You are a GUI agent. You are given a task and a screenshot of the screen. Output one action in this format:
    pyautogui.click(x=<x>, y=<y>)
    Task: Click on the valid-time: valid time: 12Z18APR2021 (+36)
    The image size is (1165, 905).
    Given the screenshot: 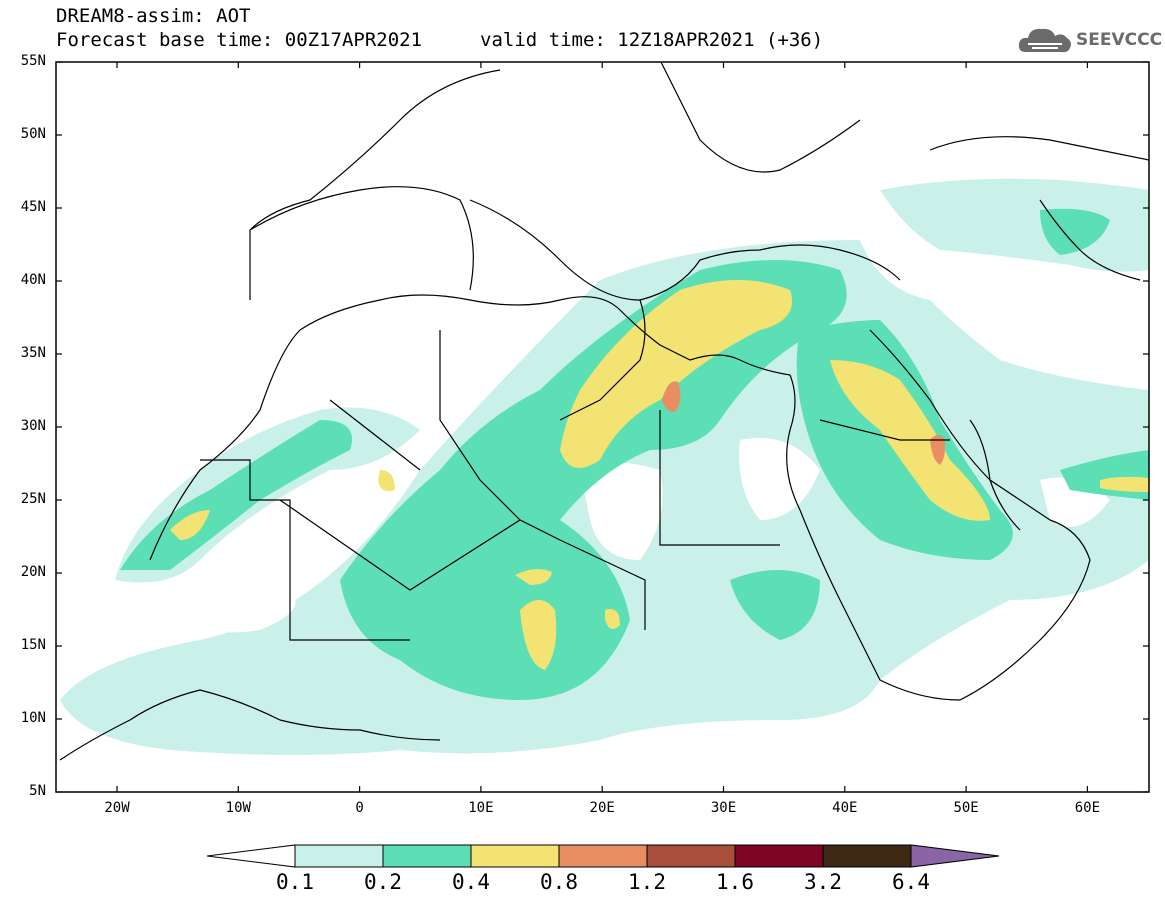 What is the action you would take?
    pyautogui.click(x=652, y=40)
    